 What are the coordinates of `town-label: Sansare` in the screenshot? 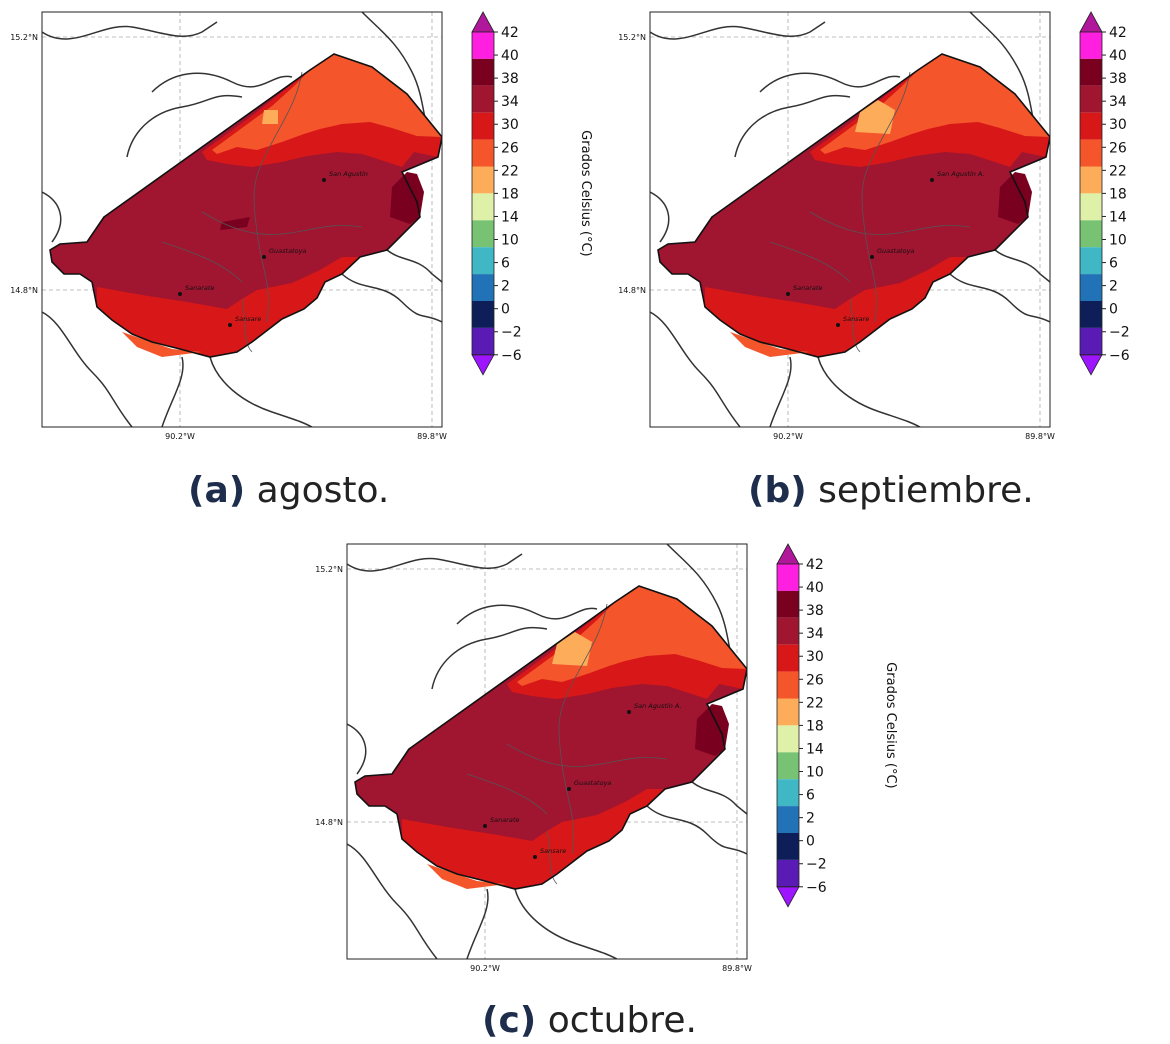 It's located at (856, 319).